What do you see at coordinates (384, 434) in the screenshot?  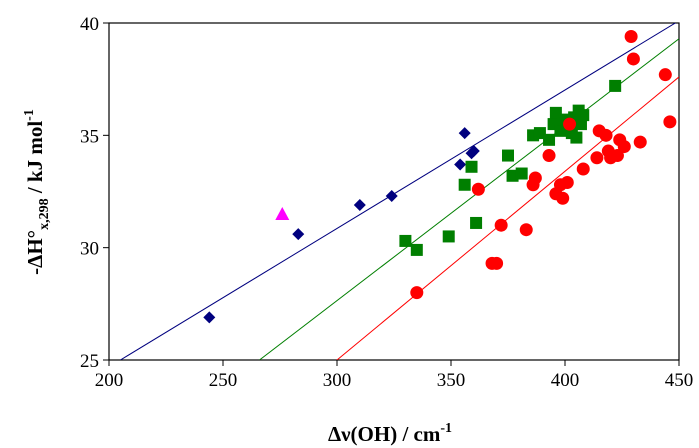 I see `x-axis-title-text: Δν(OH) / cm` at bounding box center [384, 434].